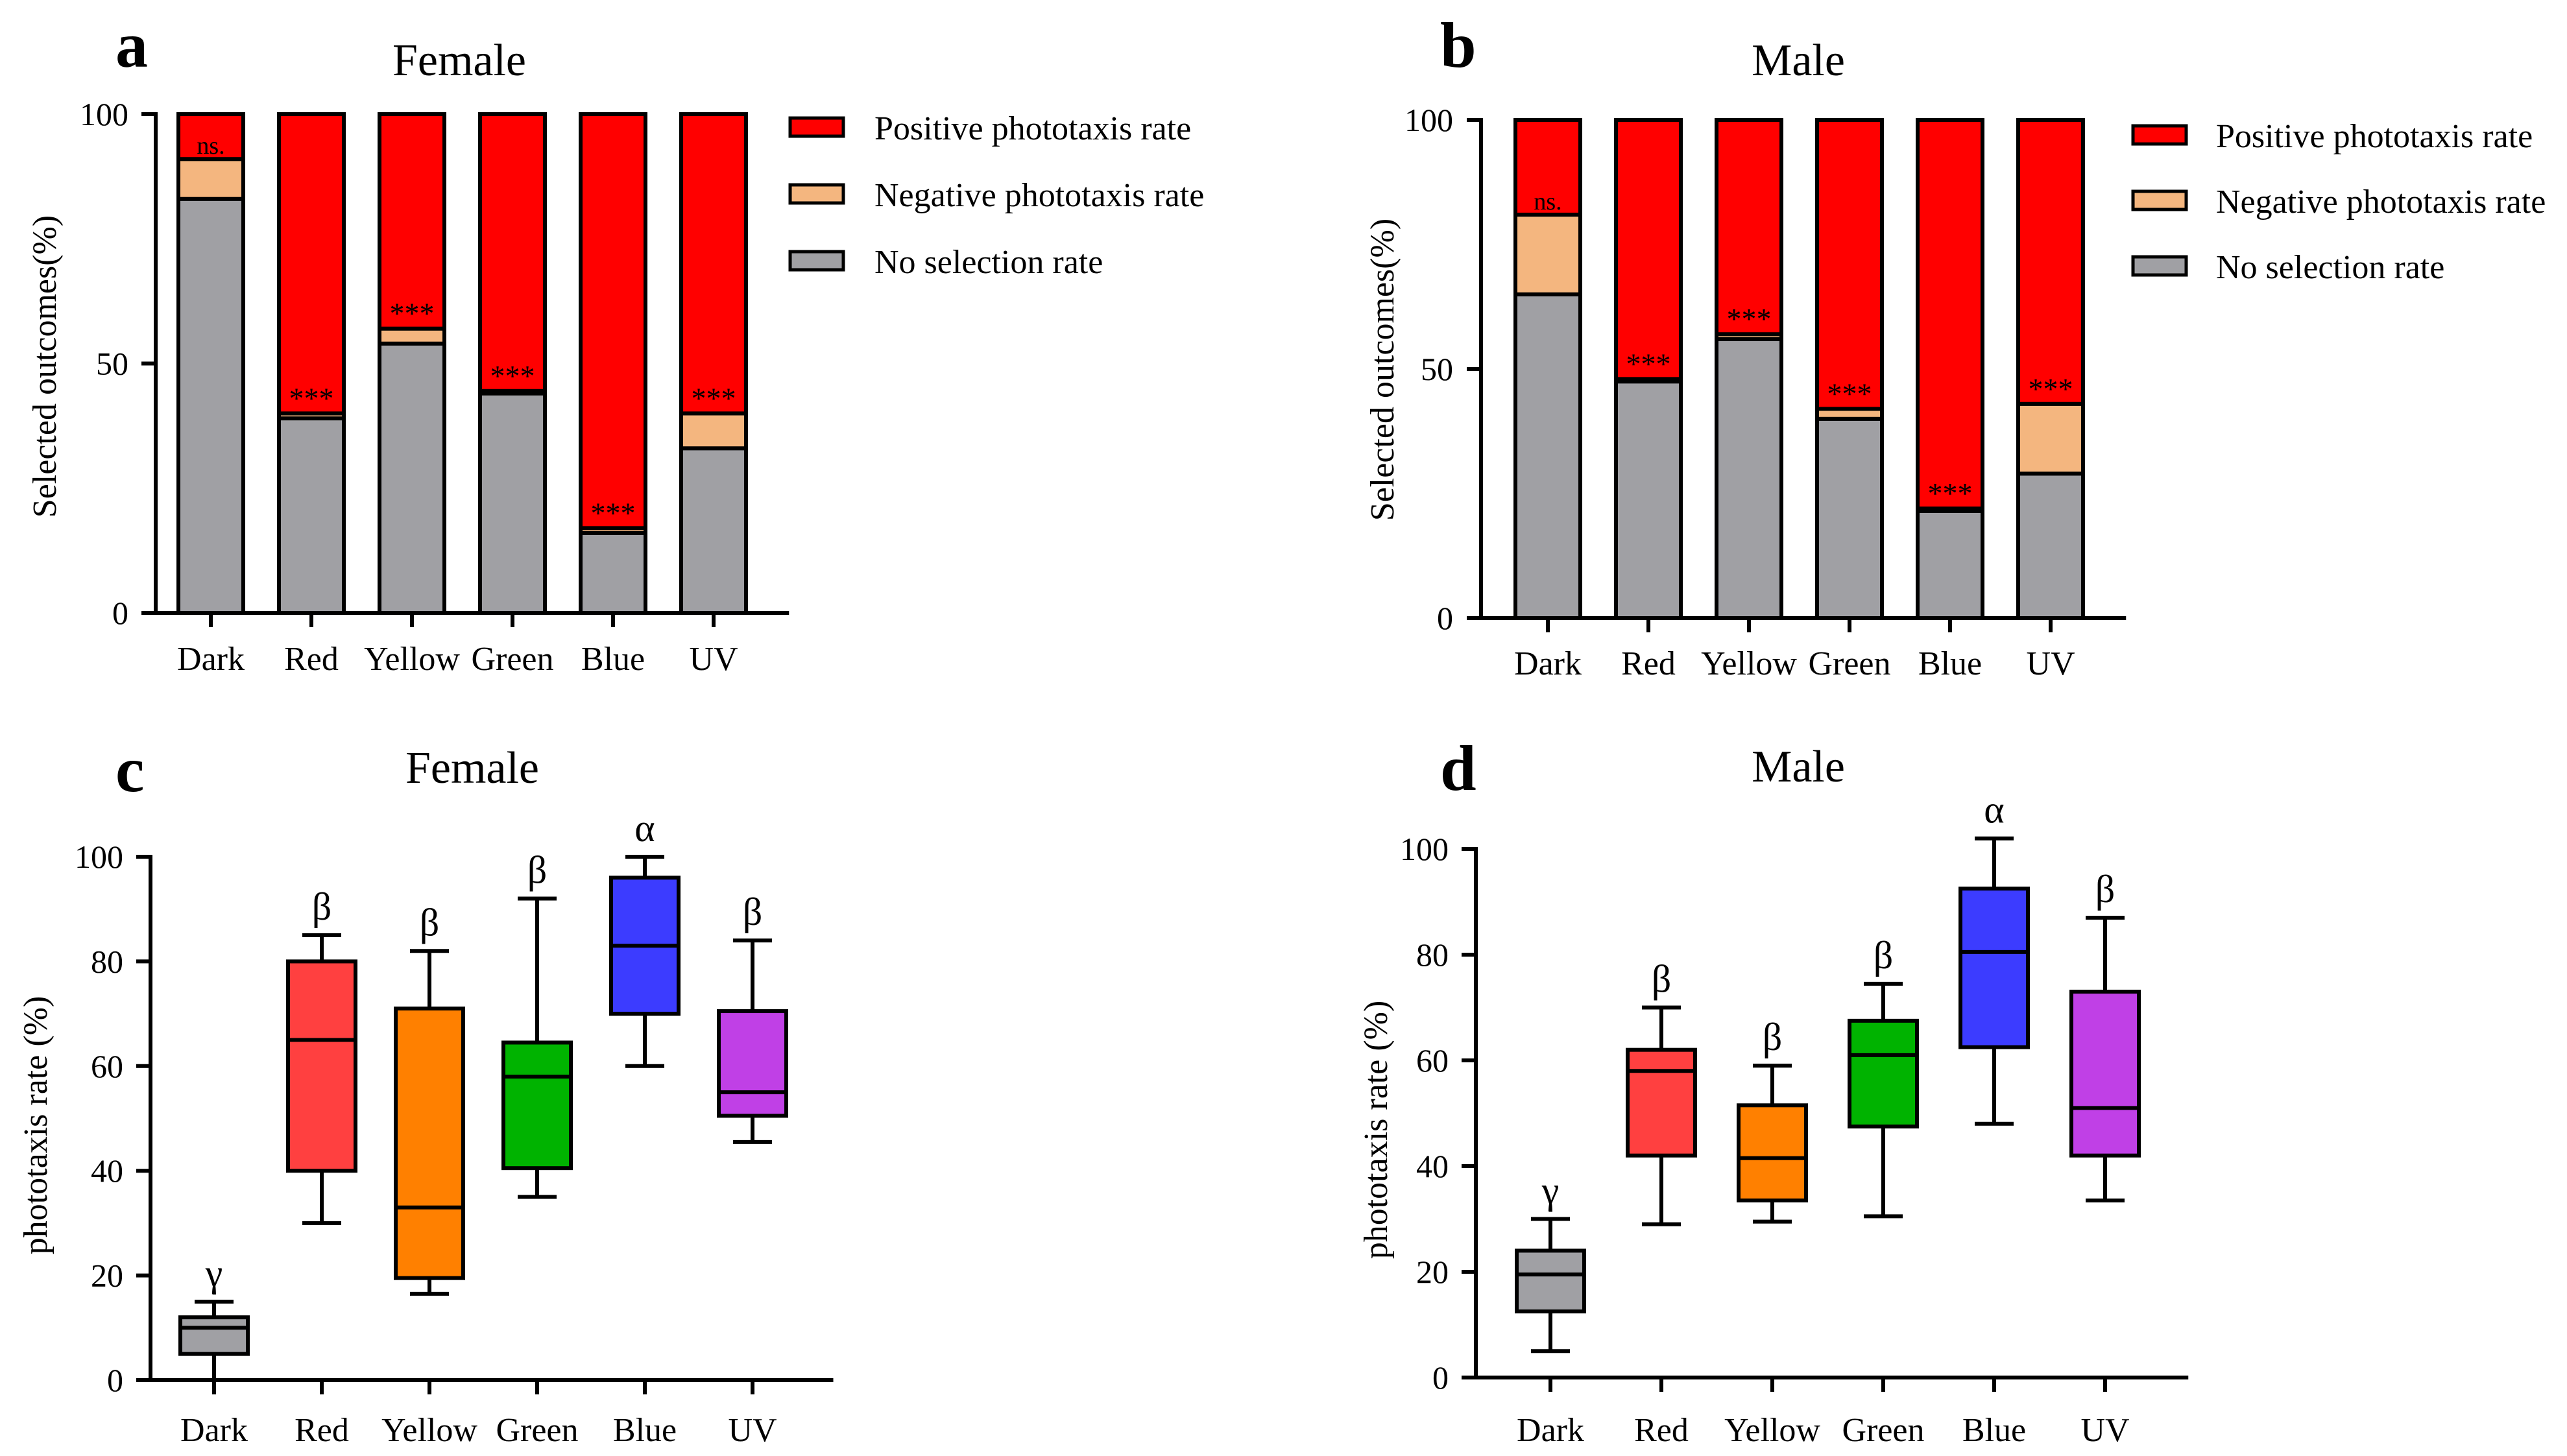  Describe the element at coordinates (1432, 1272) in the screenshot. I see `y-tick-label: 20` at that location.